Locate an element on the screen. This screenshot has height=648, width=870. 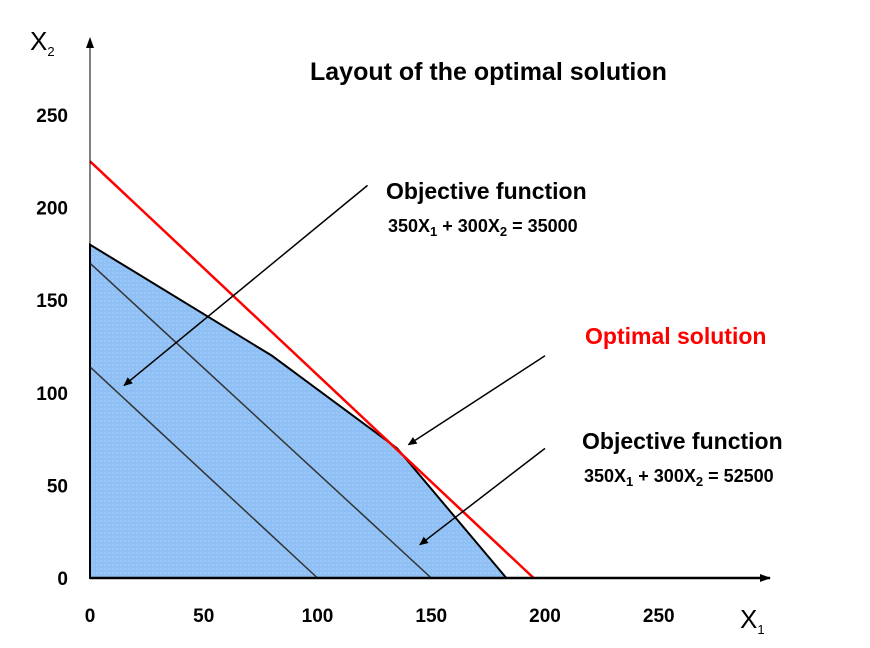
x-tick-label: 200 is located at coordinates (545, 616).